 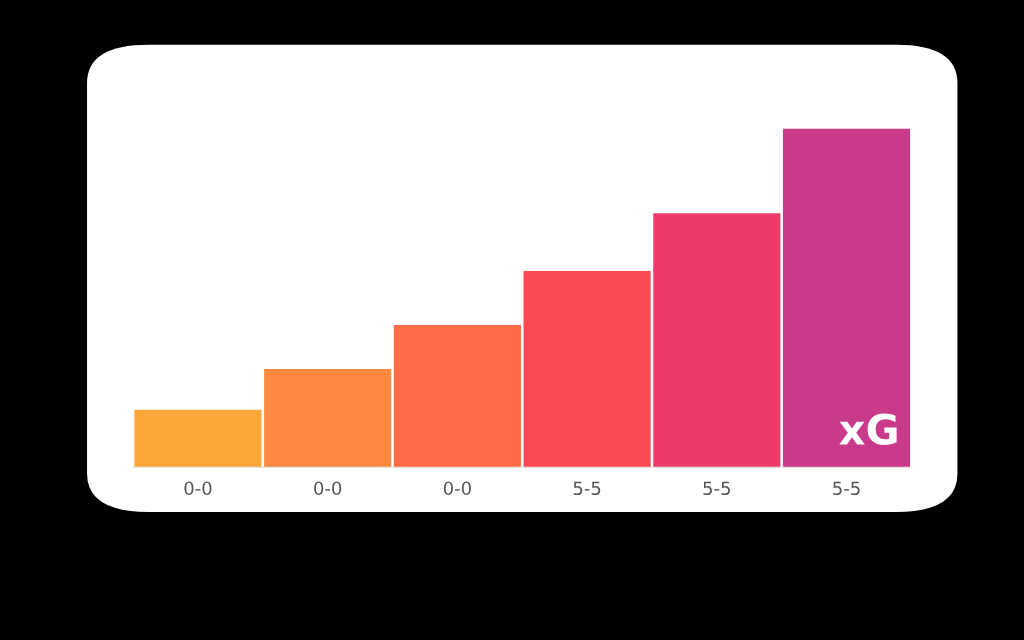 What do you see at coordinates (868, 429) in the screenshot?
I see `annotation: xG` at bounding box center [868, 429].